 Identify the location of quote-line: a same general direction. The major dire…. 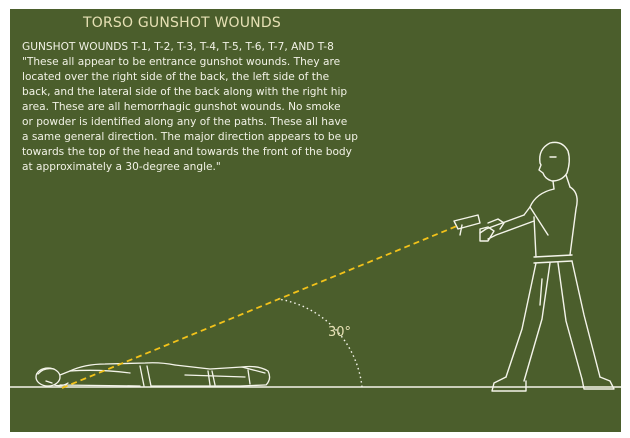
(190, 137).